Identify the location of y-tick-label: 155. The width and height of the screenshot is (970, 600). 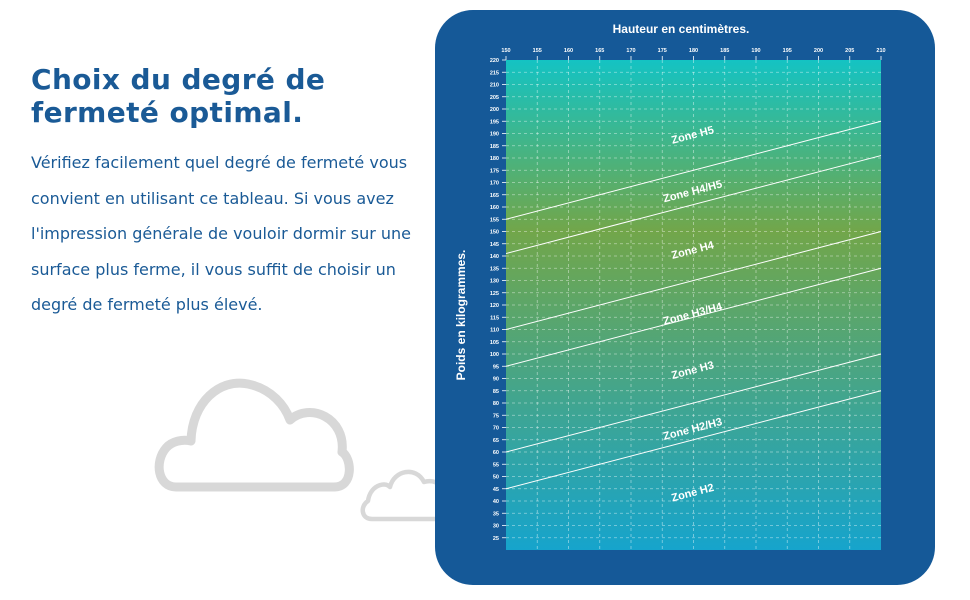
(494, 220).